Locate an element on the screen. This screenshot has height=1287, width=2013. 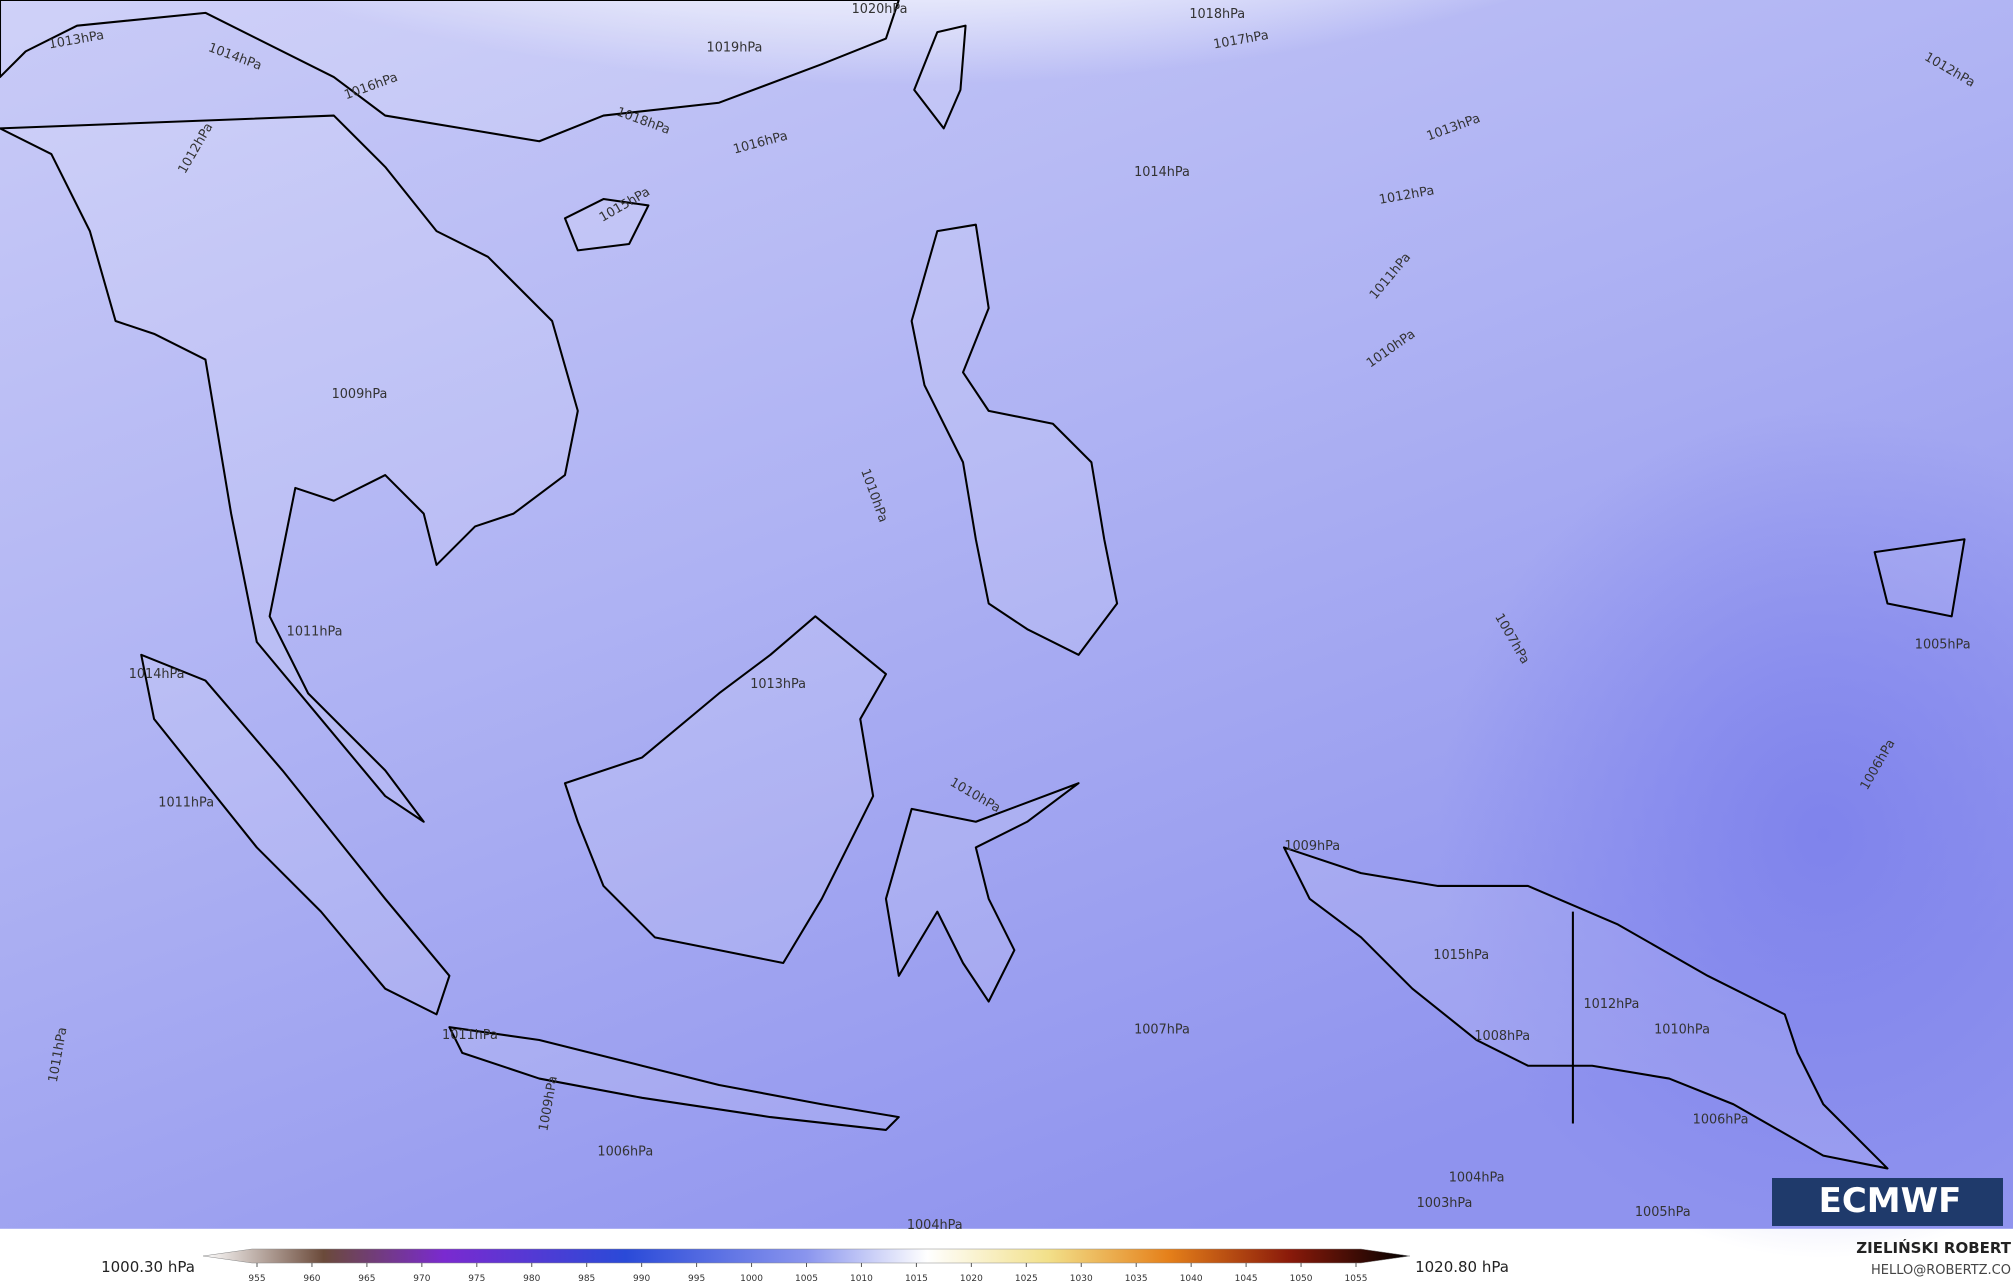
sumatra is located at coordinates (295, 834).